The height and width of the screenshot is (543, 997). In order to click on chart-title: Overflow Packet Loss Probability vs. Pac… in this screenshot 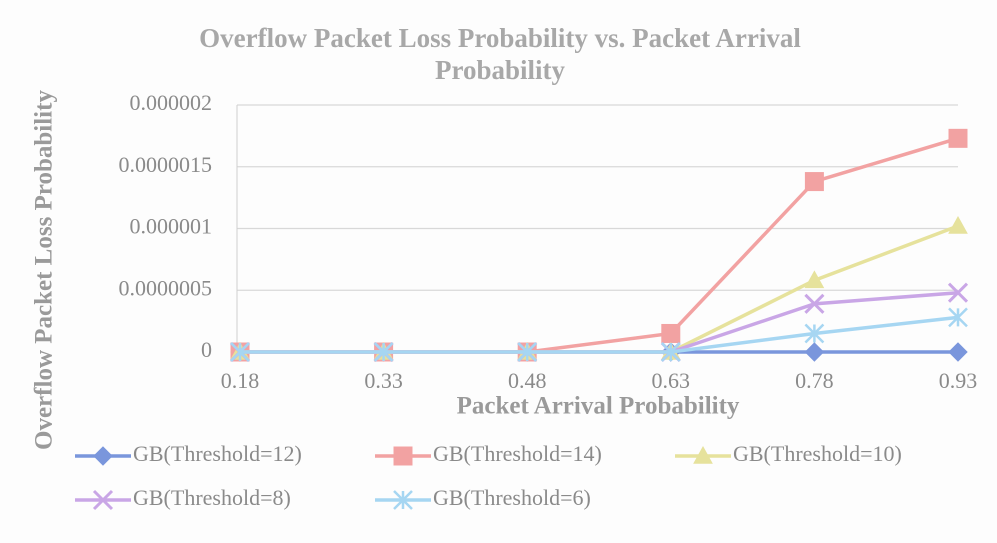, I will do `click(500, 54)`.